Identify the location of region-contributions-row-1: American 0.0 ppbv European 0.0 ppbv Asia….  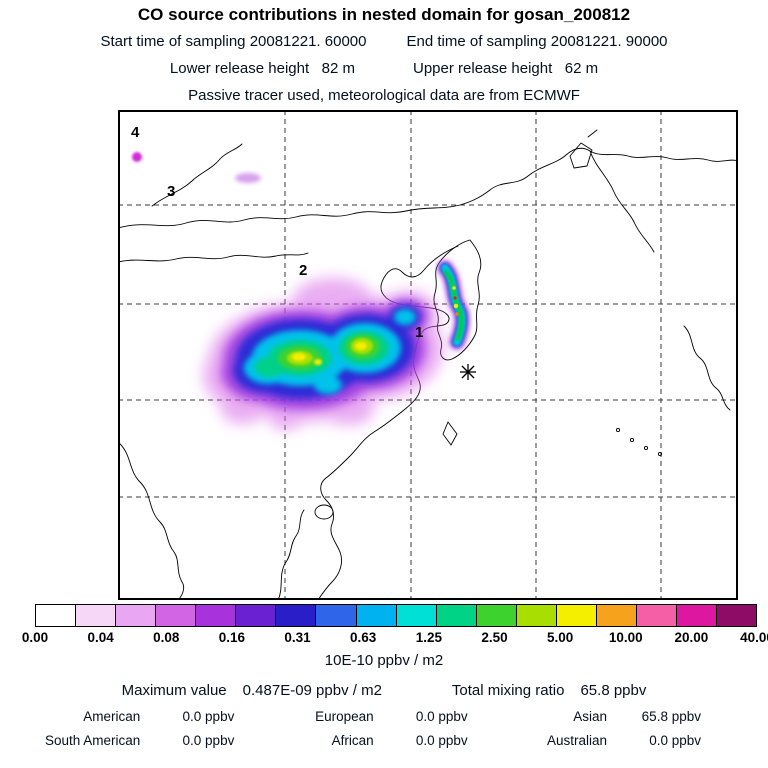
(385, 716).